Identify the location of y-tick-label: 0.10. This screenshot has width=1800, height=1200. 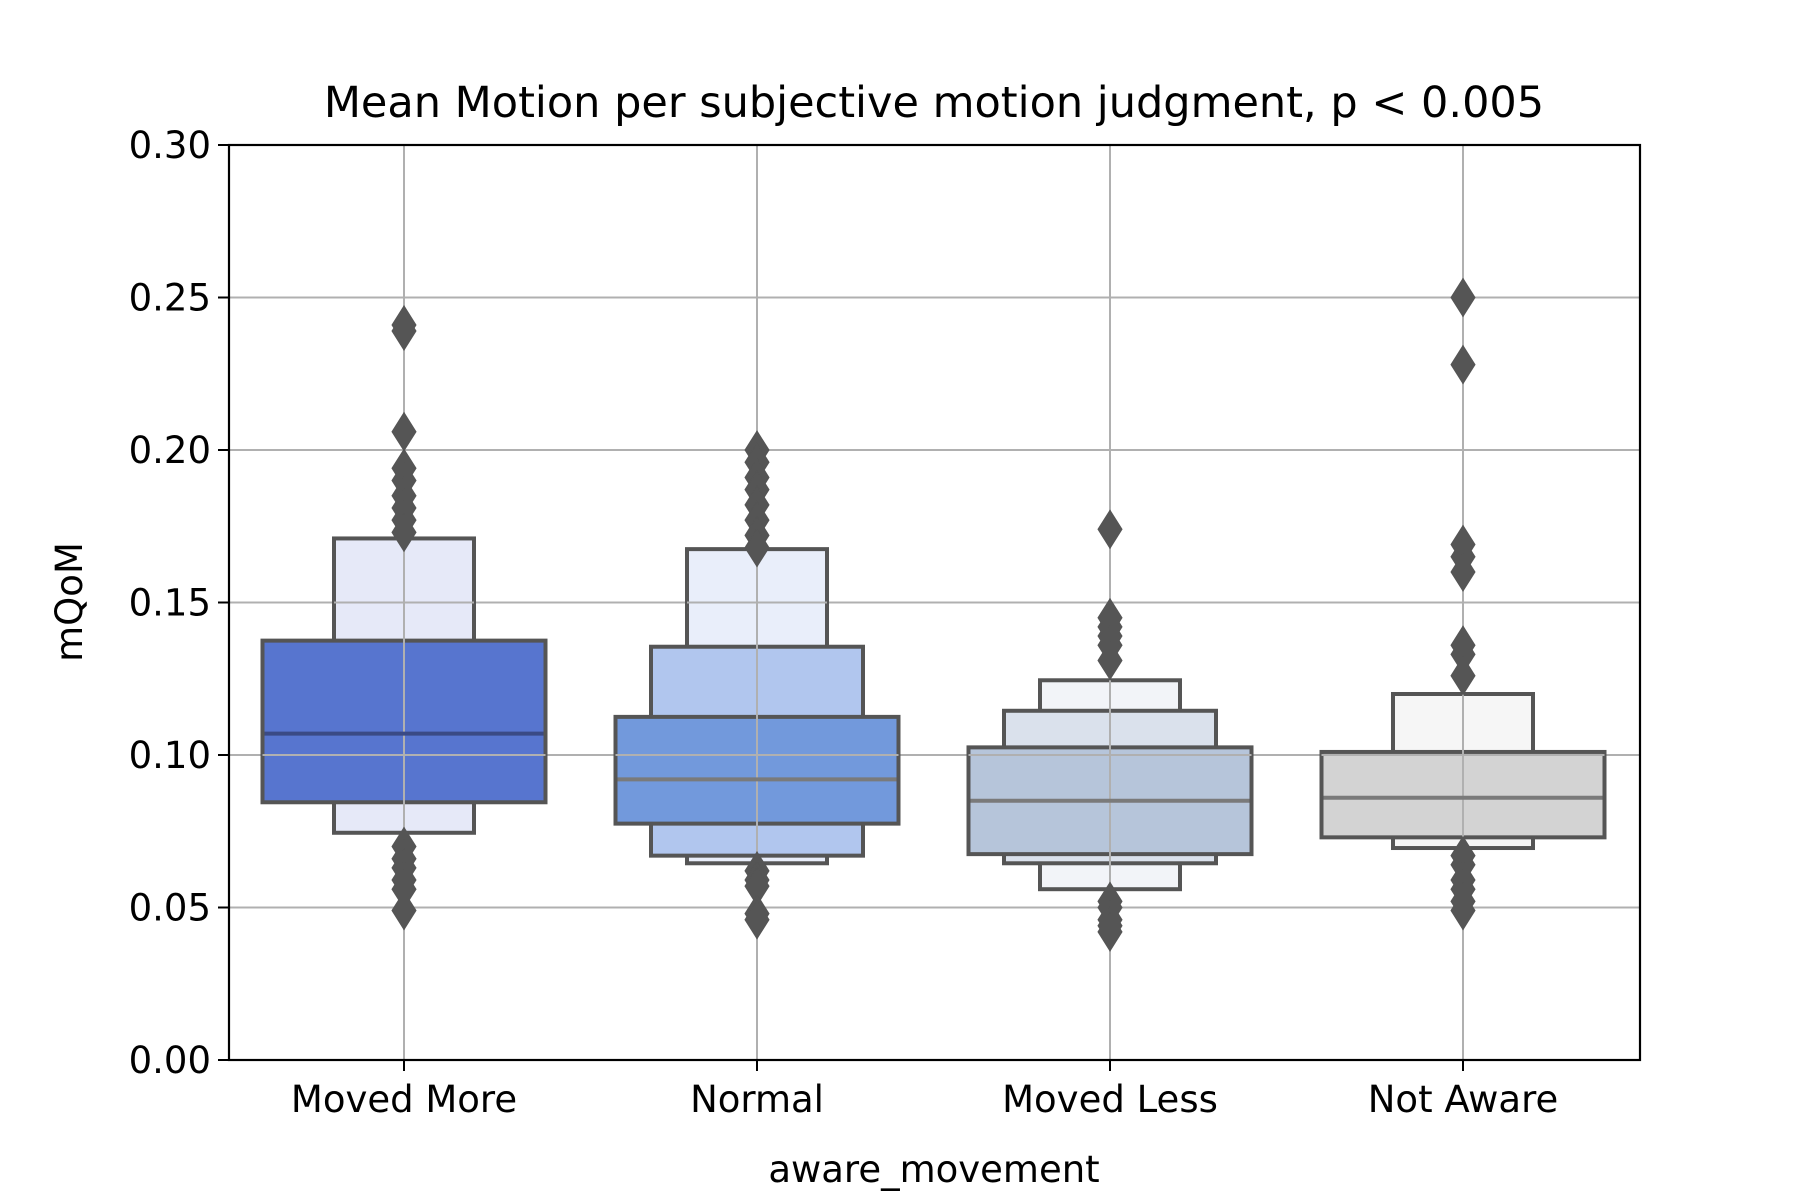
(170, 755).